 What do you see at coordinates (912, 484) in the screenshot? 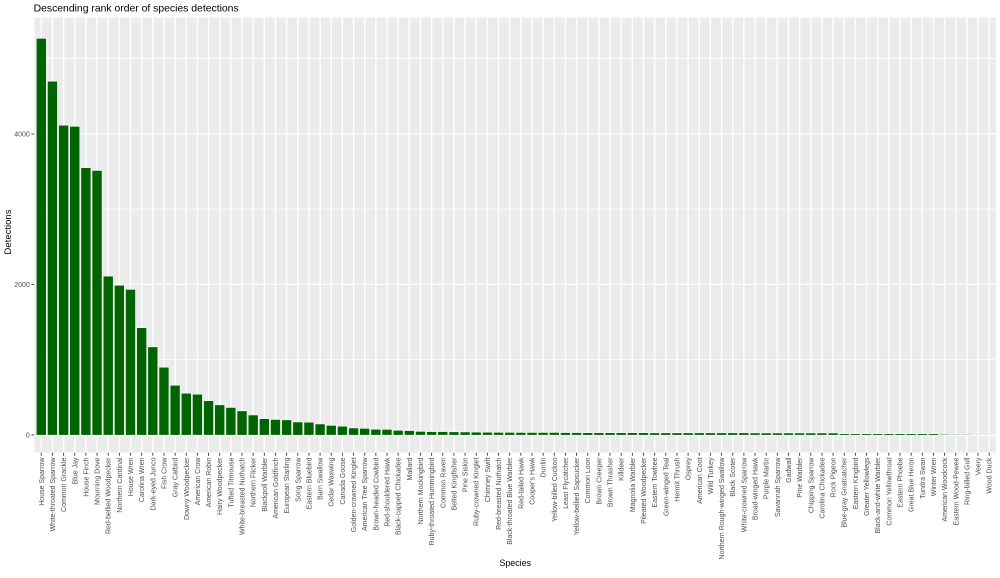
I see `svg-text: Great Blue Heron` at bounding box center [912, 484].